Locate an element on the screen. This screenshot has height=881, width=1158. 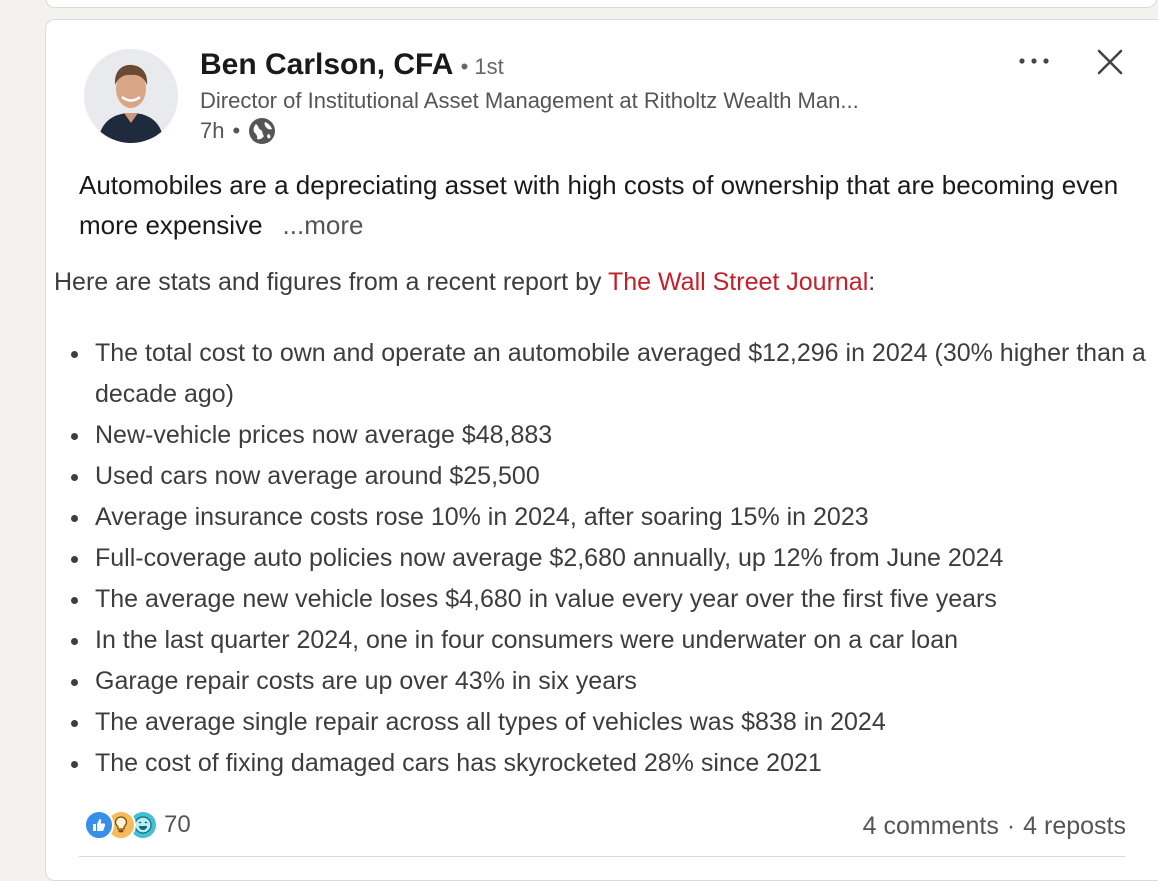
reposts-count-link: 4 reposts is located at coordinates (1074, 826).